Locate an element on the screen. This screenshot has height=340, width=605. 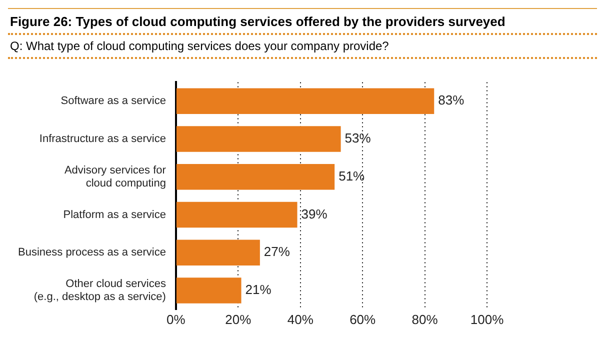
y-tick-label: Business process as a service is located at coordinates (92, 252).